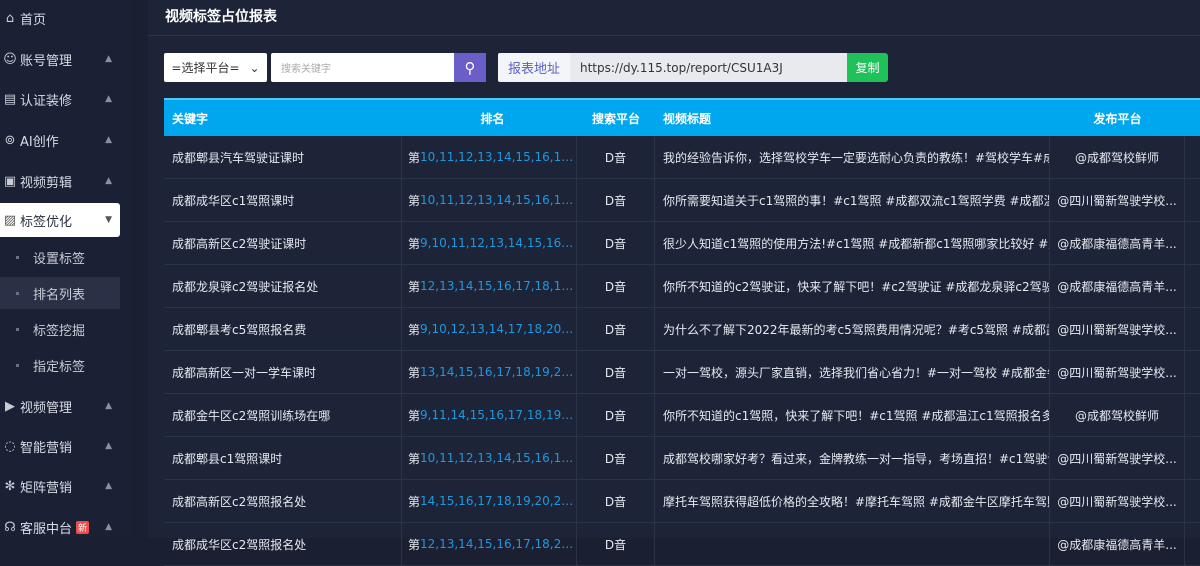 This screenshot has height=566, width=1200. Describe the element at coordinates (10, 220) in the screenshot. I see `tag-optimize-icon: ▨` at that location.